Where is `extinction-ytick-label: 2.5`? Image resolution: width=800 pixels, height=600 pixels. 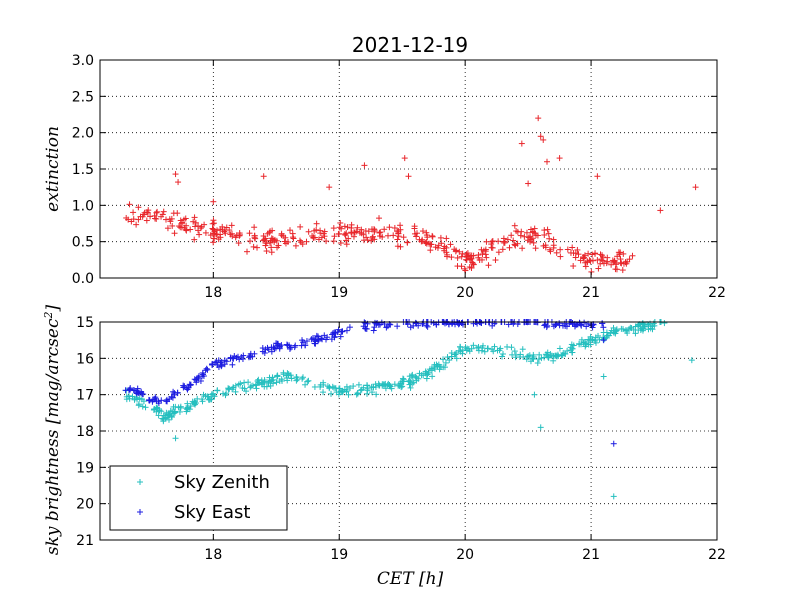
extinction-ytick-label: 2.5 is located at coordinates (83, 97).